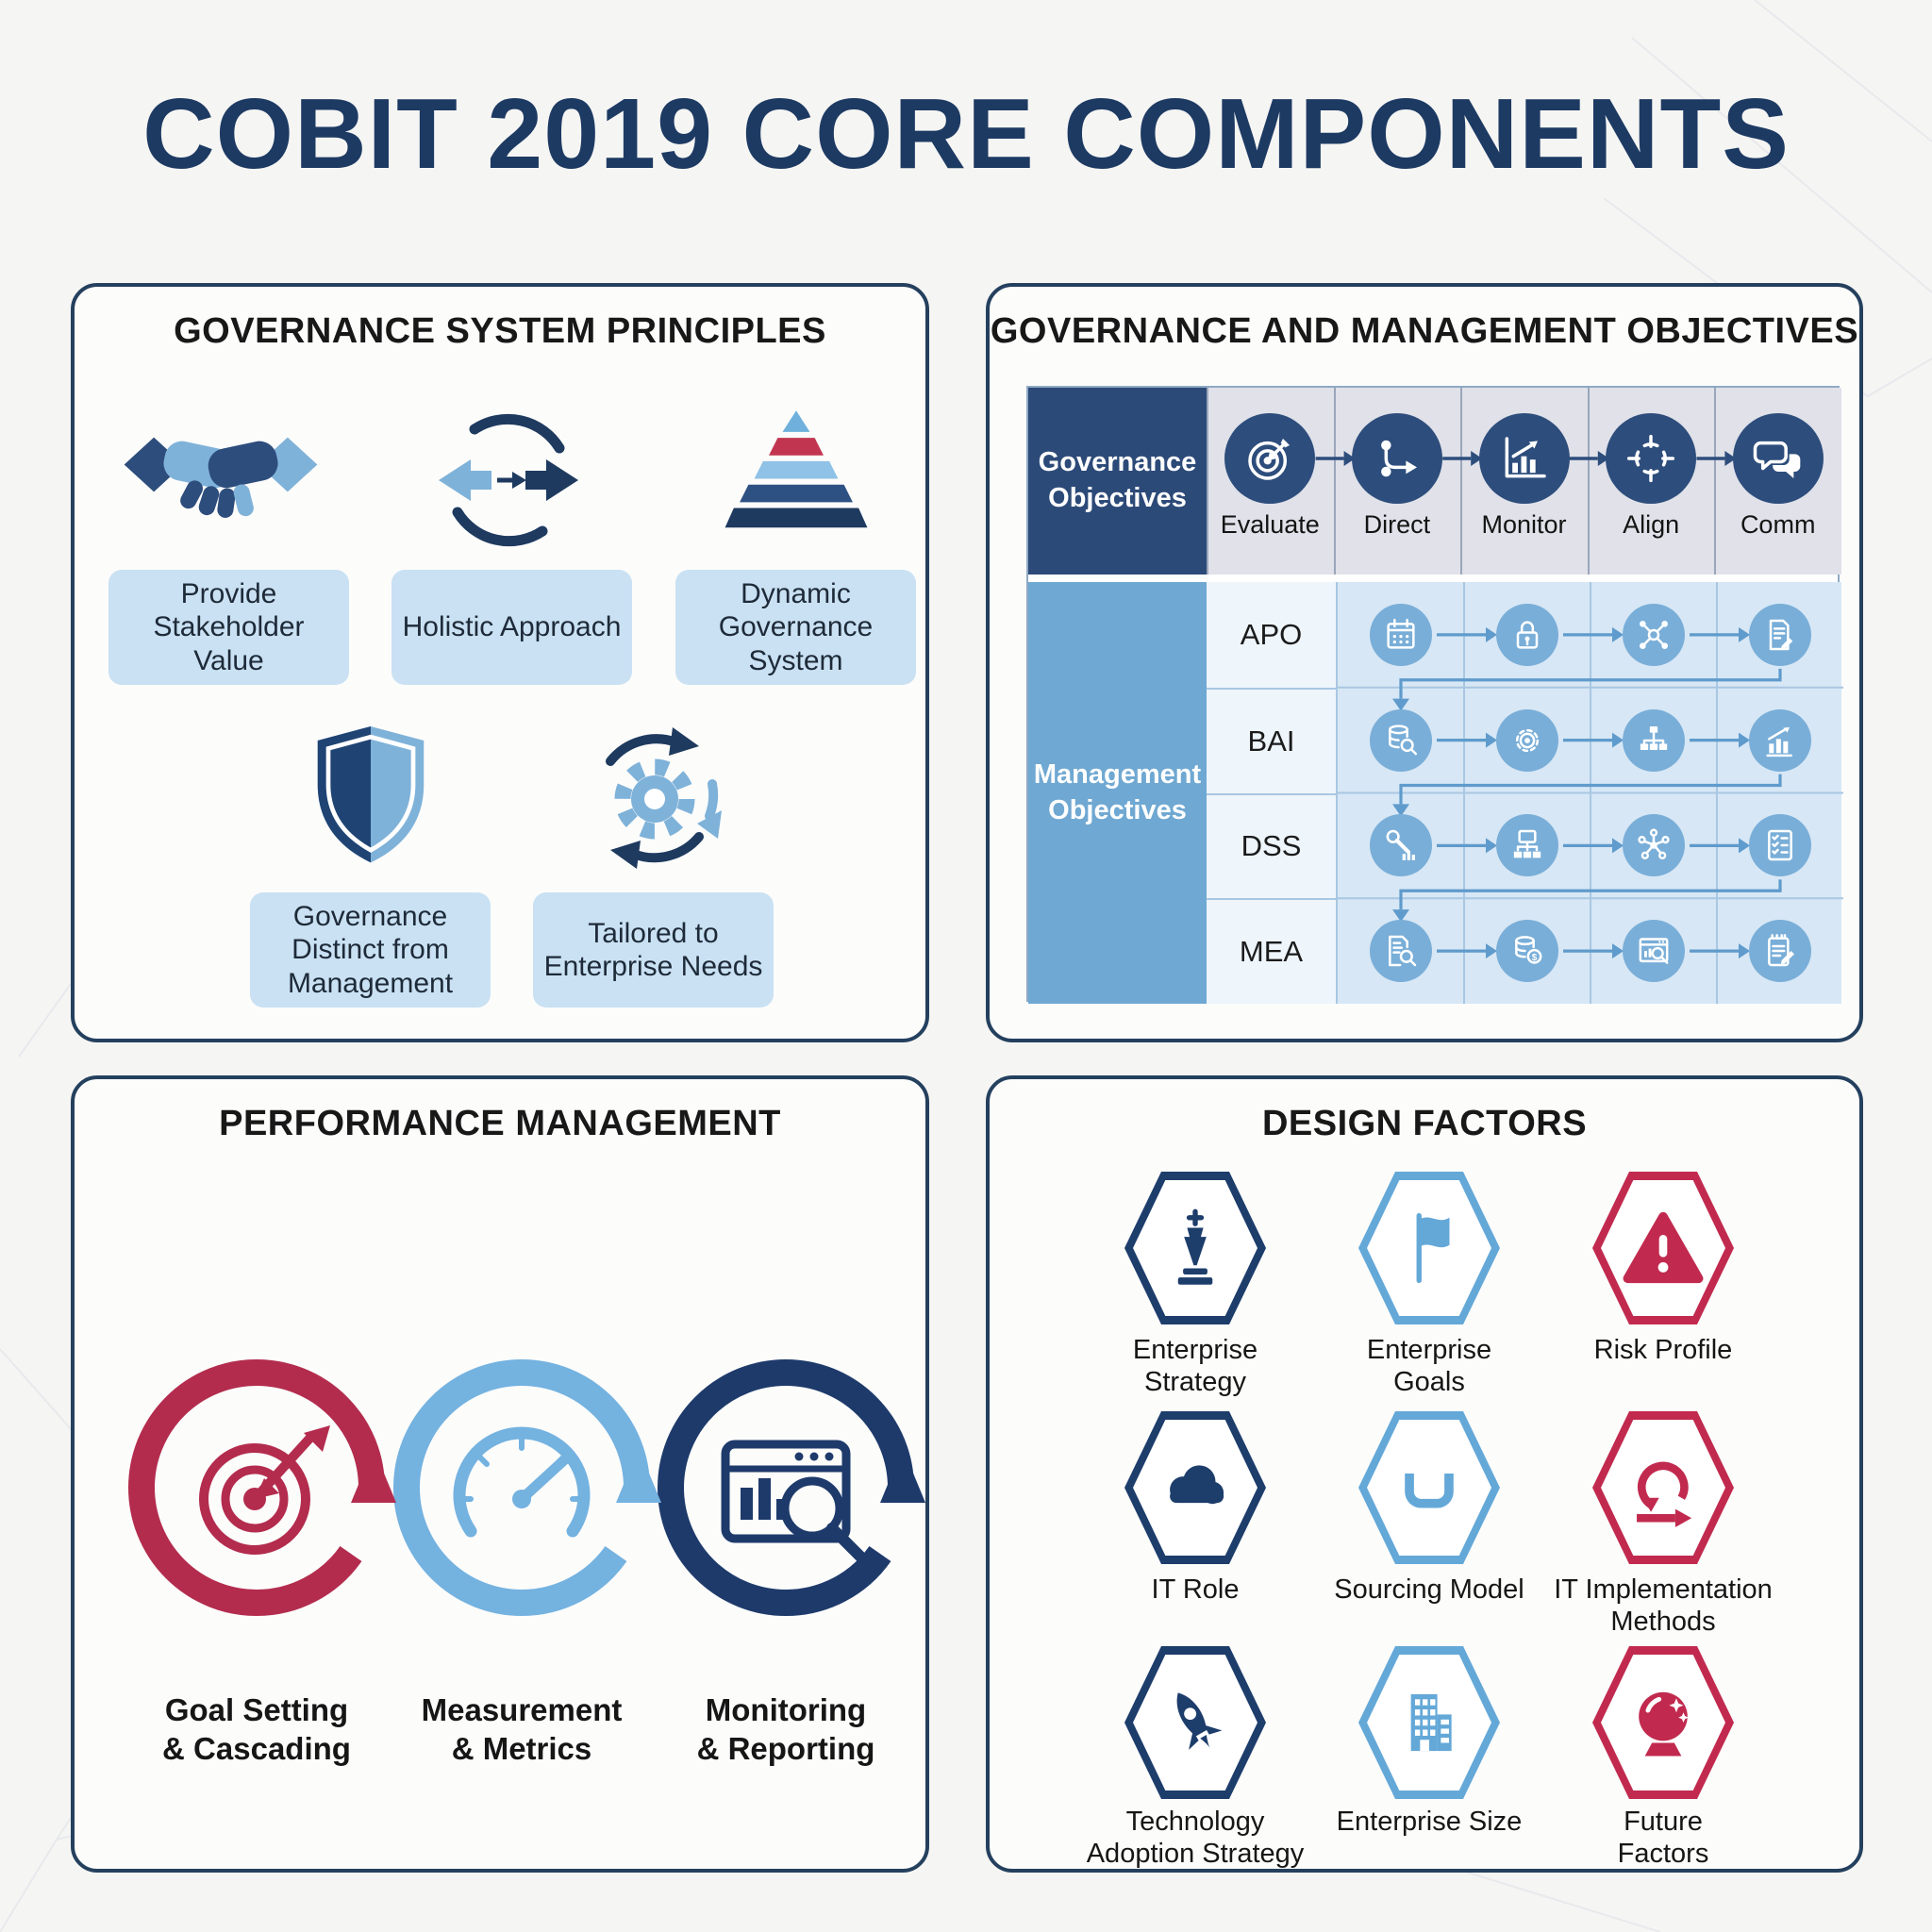  What do you see at coordinates (522, 1488) in the screenshot?
I see `gauge-icon` at bounding box center [522, 1488].